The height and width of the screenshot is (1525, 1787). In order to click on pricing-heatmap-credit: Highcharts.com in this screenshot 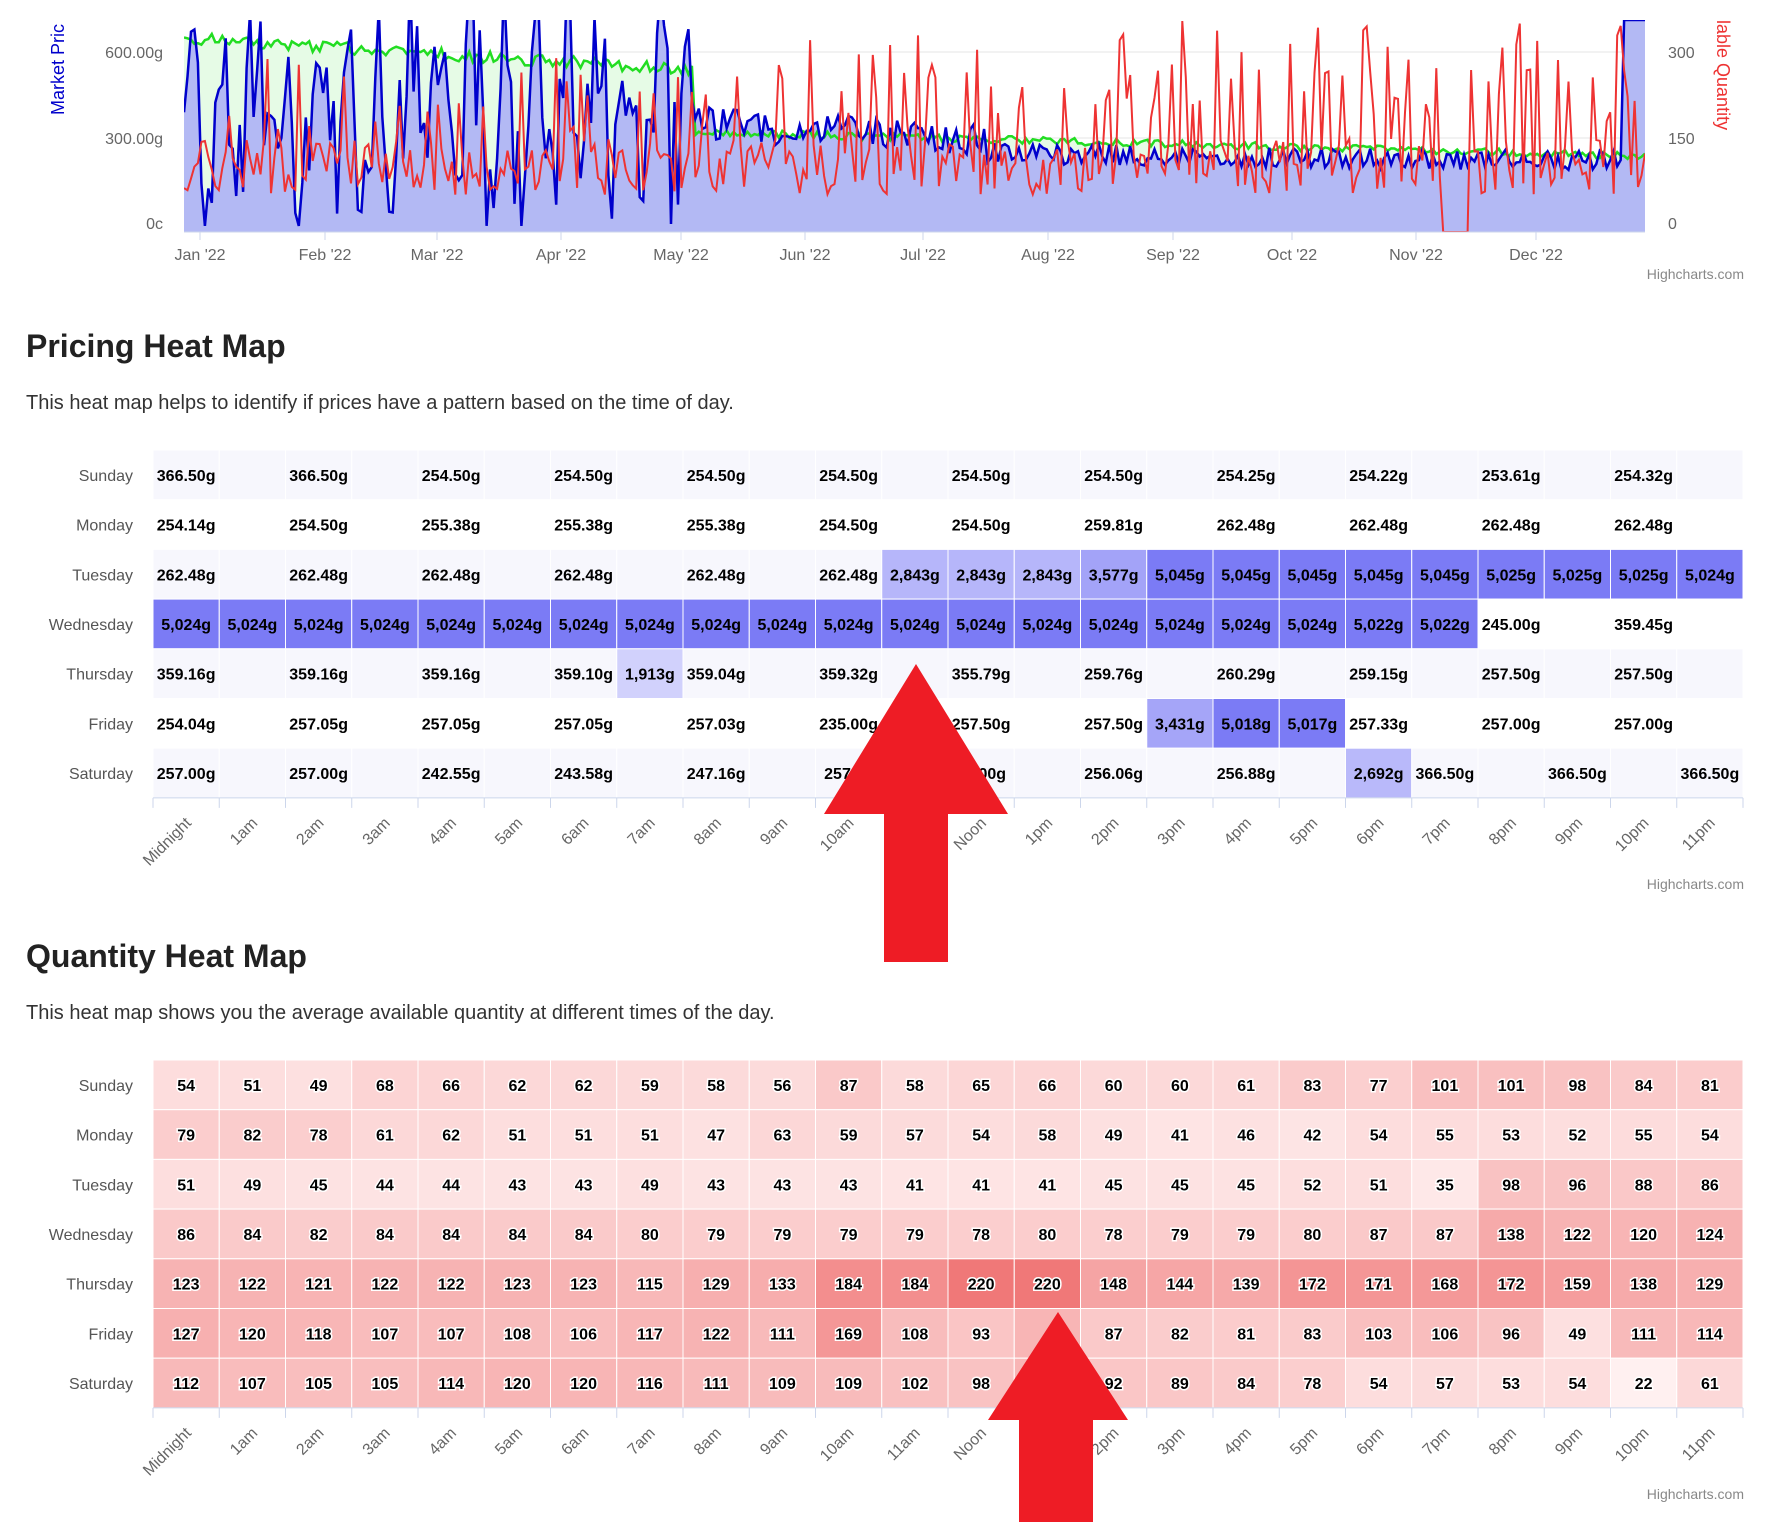, I will do `click(1695, 884)`.